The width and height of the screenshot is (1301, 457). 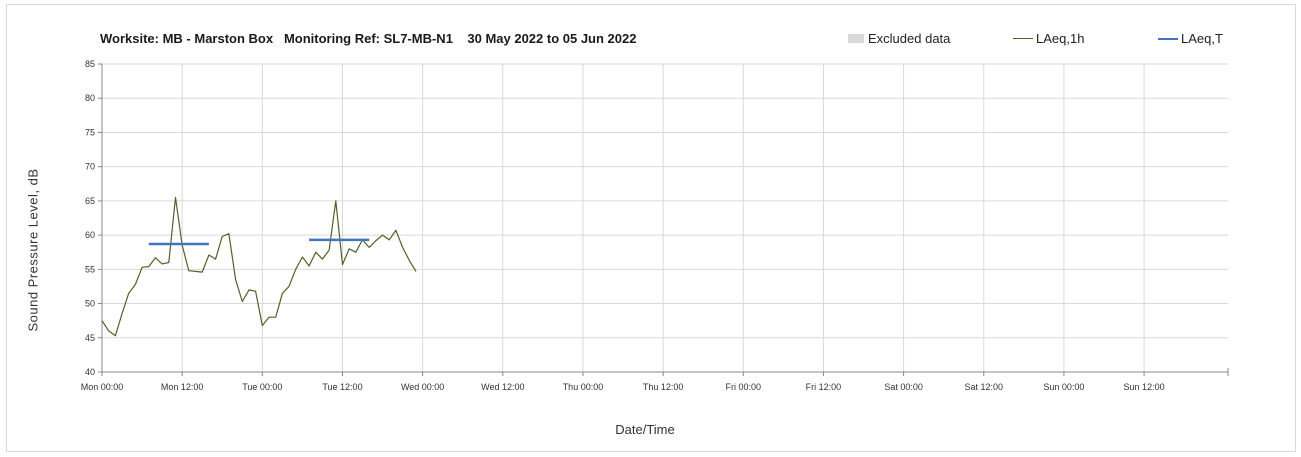 I want to click on x-tick-label: Thu 00:00, so click(x=583, y=387).